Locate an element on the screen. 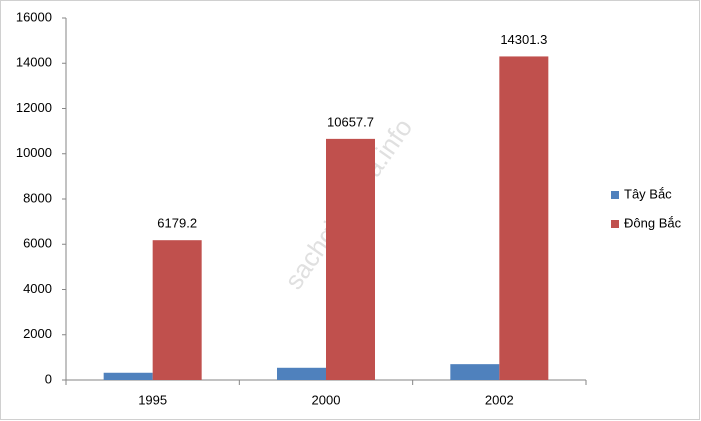 The image size is (701, 421). y-tick-label: 12000 is located at coordinates (34, 107).